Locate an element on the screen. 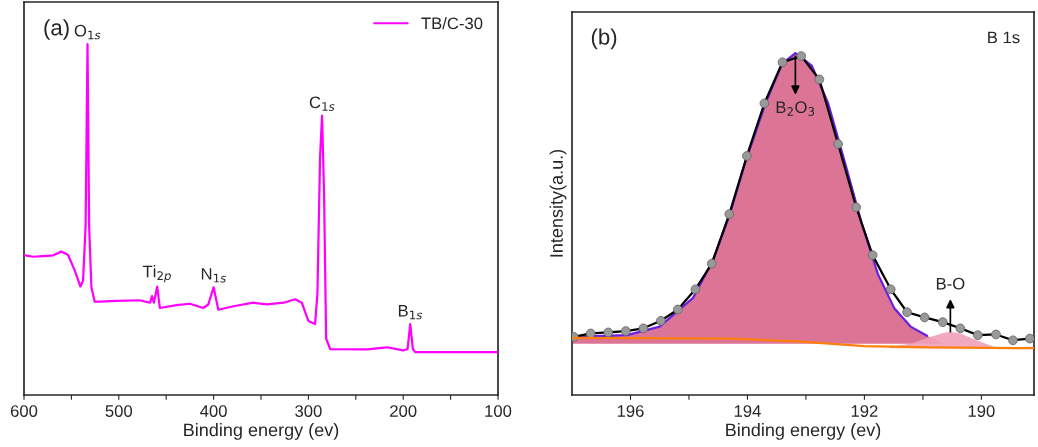 This screenshot has width=1038, height=447. x-tick-label: 190 is located at coordinates (981, 411).